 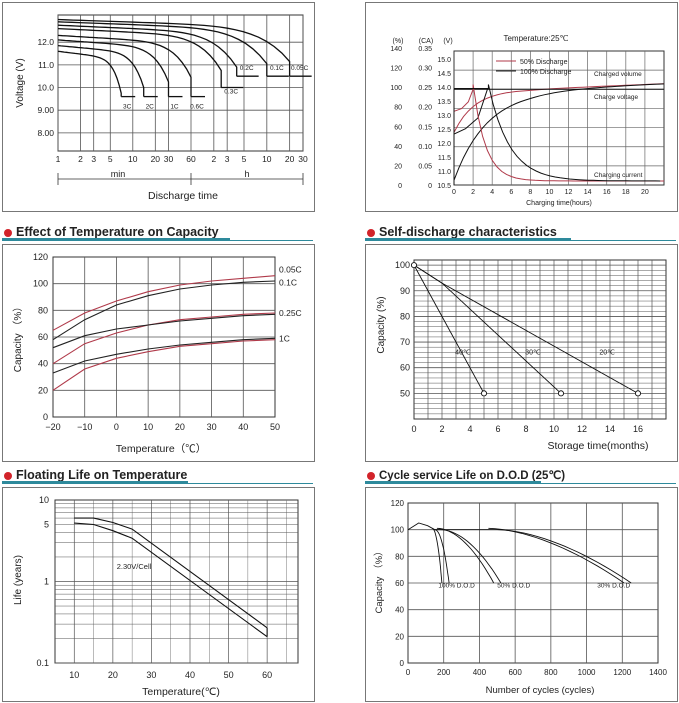 I want to click on y-tick-label: 80, so click(x=43, y=310).